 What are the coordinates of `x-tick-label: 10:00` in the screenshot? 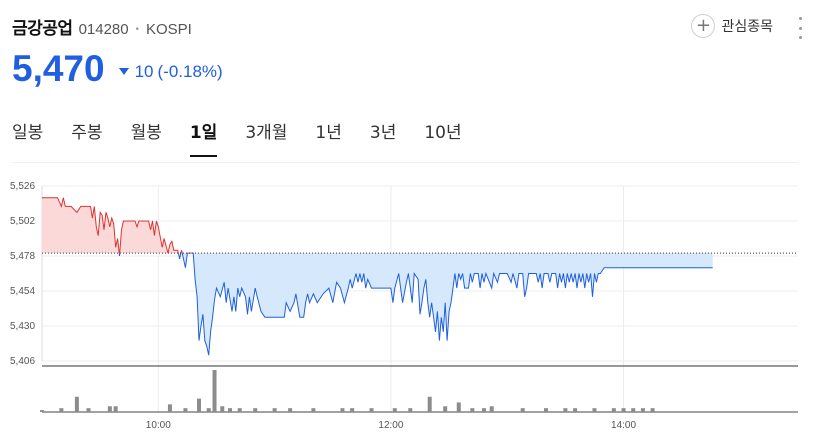 It's located at (158, 425).